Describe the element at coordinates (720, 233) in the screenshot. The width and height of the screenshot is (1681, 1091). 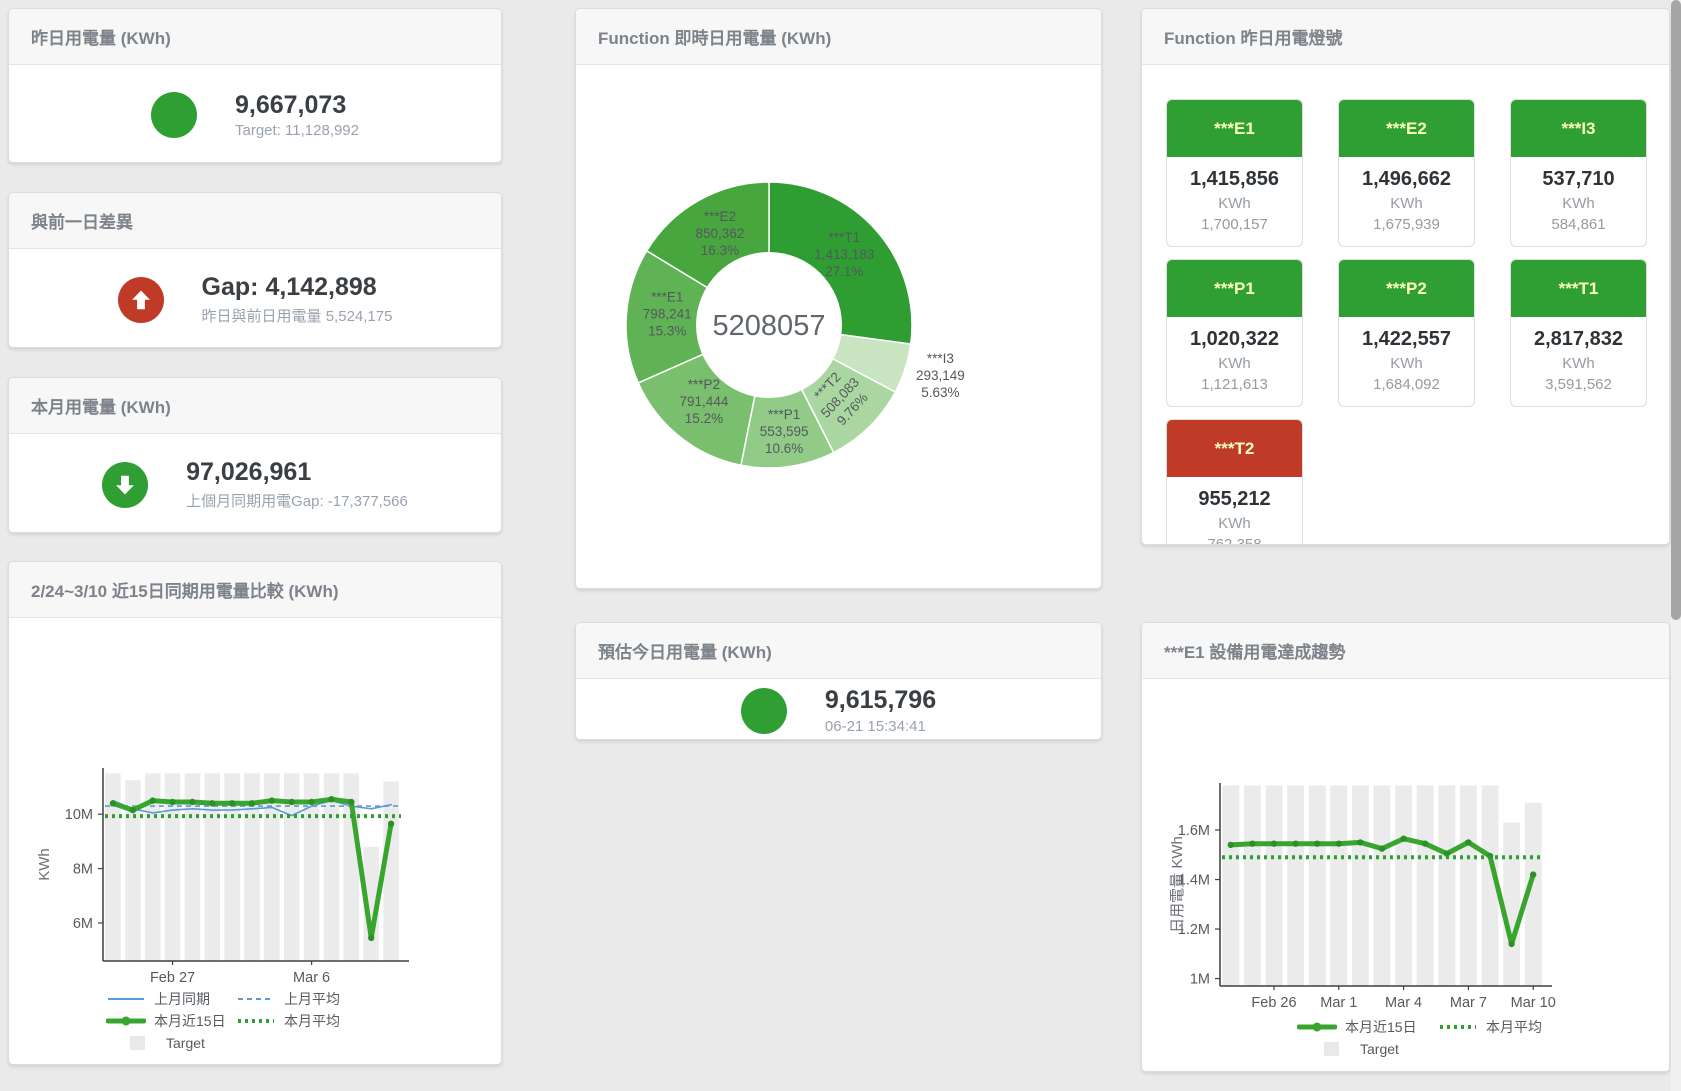
I see `donut-label-E2: ***E2 850,362 16.3%` at that location.